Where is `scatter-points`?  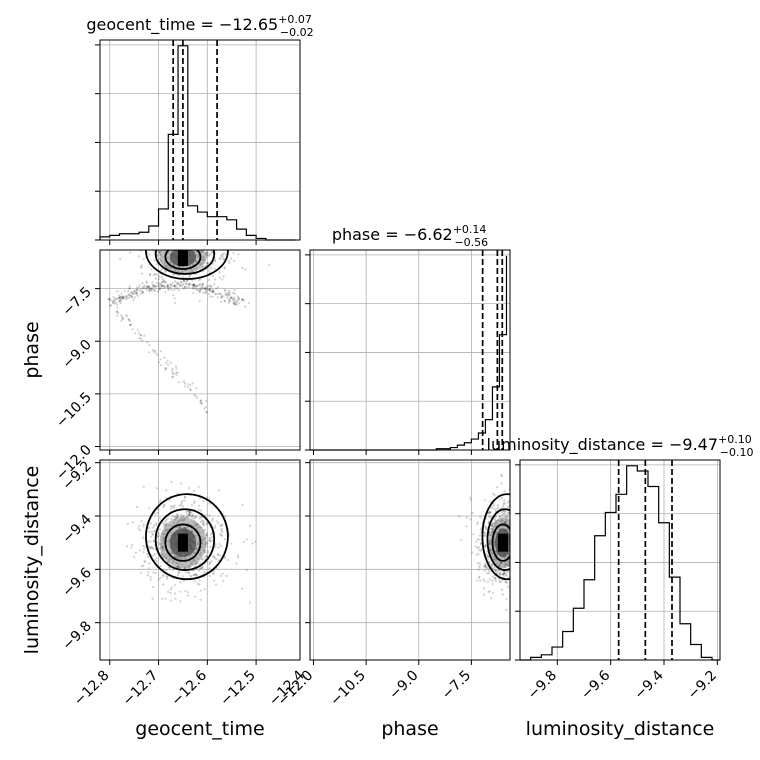 scatter-points is located at coordinates (191, 542).